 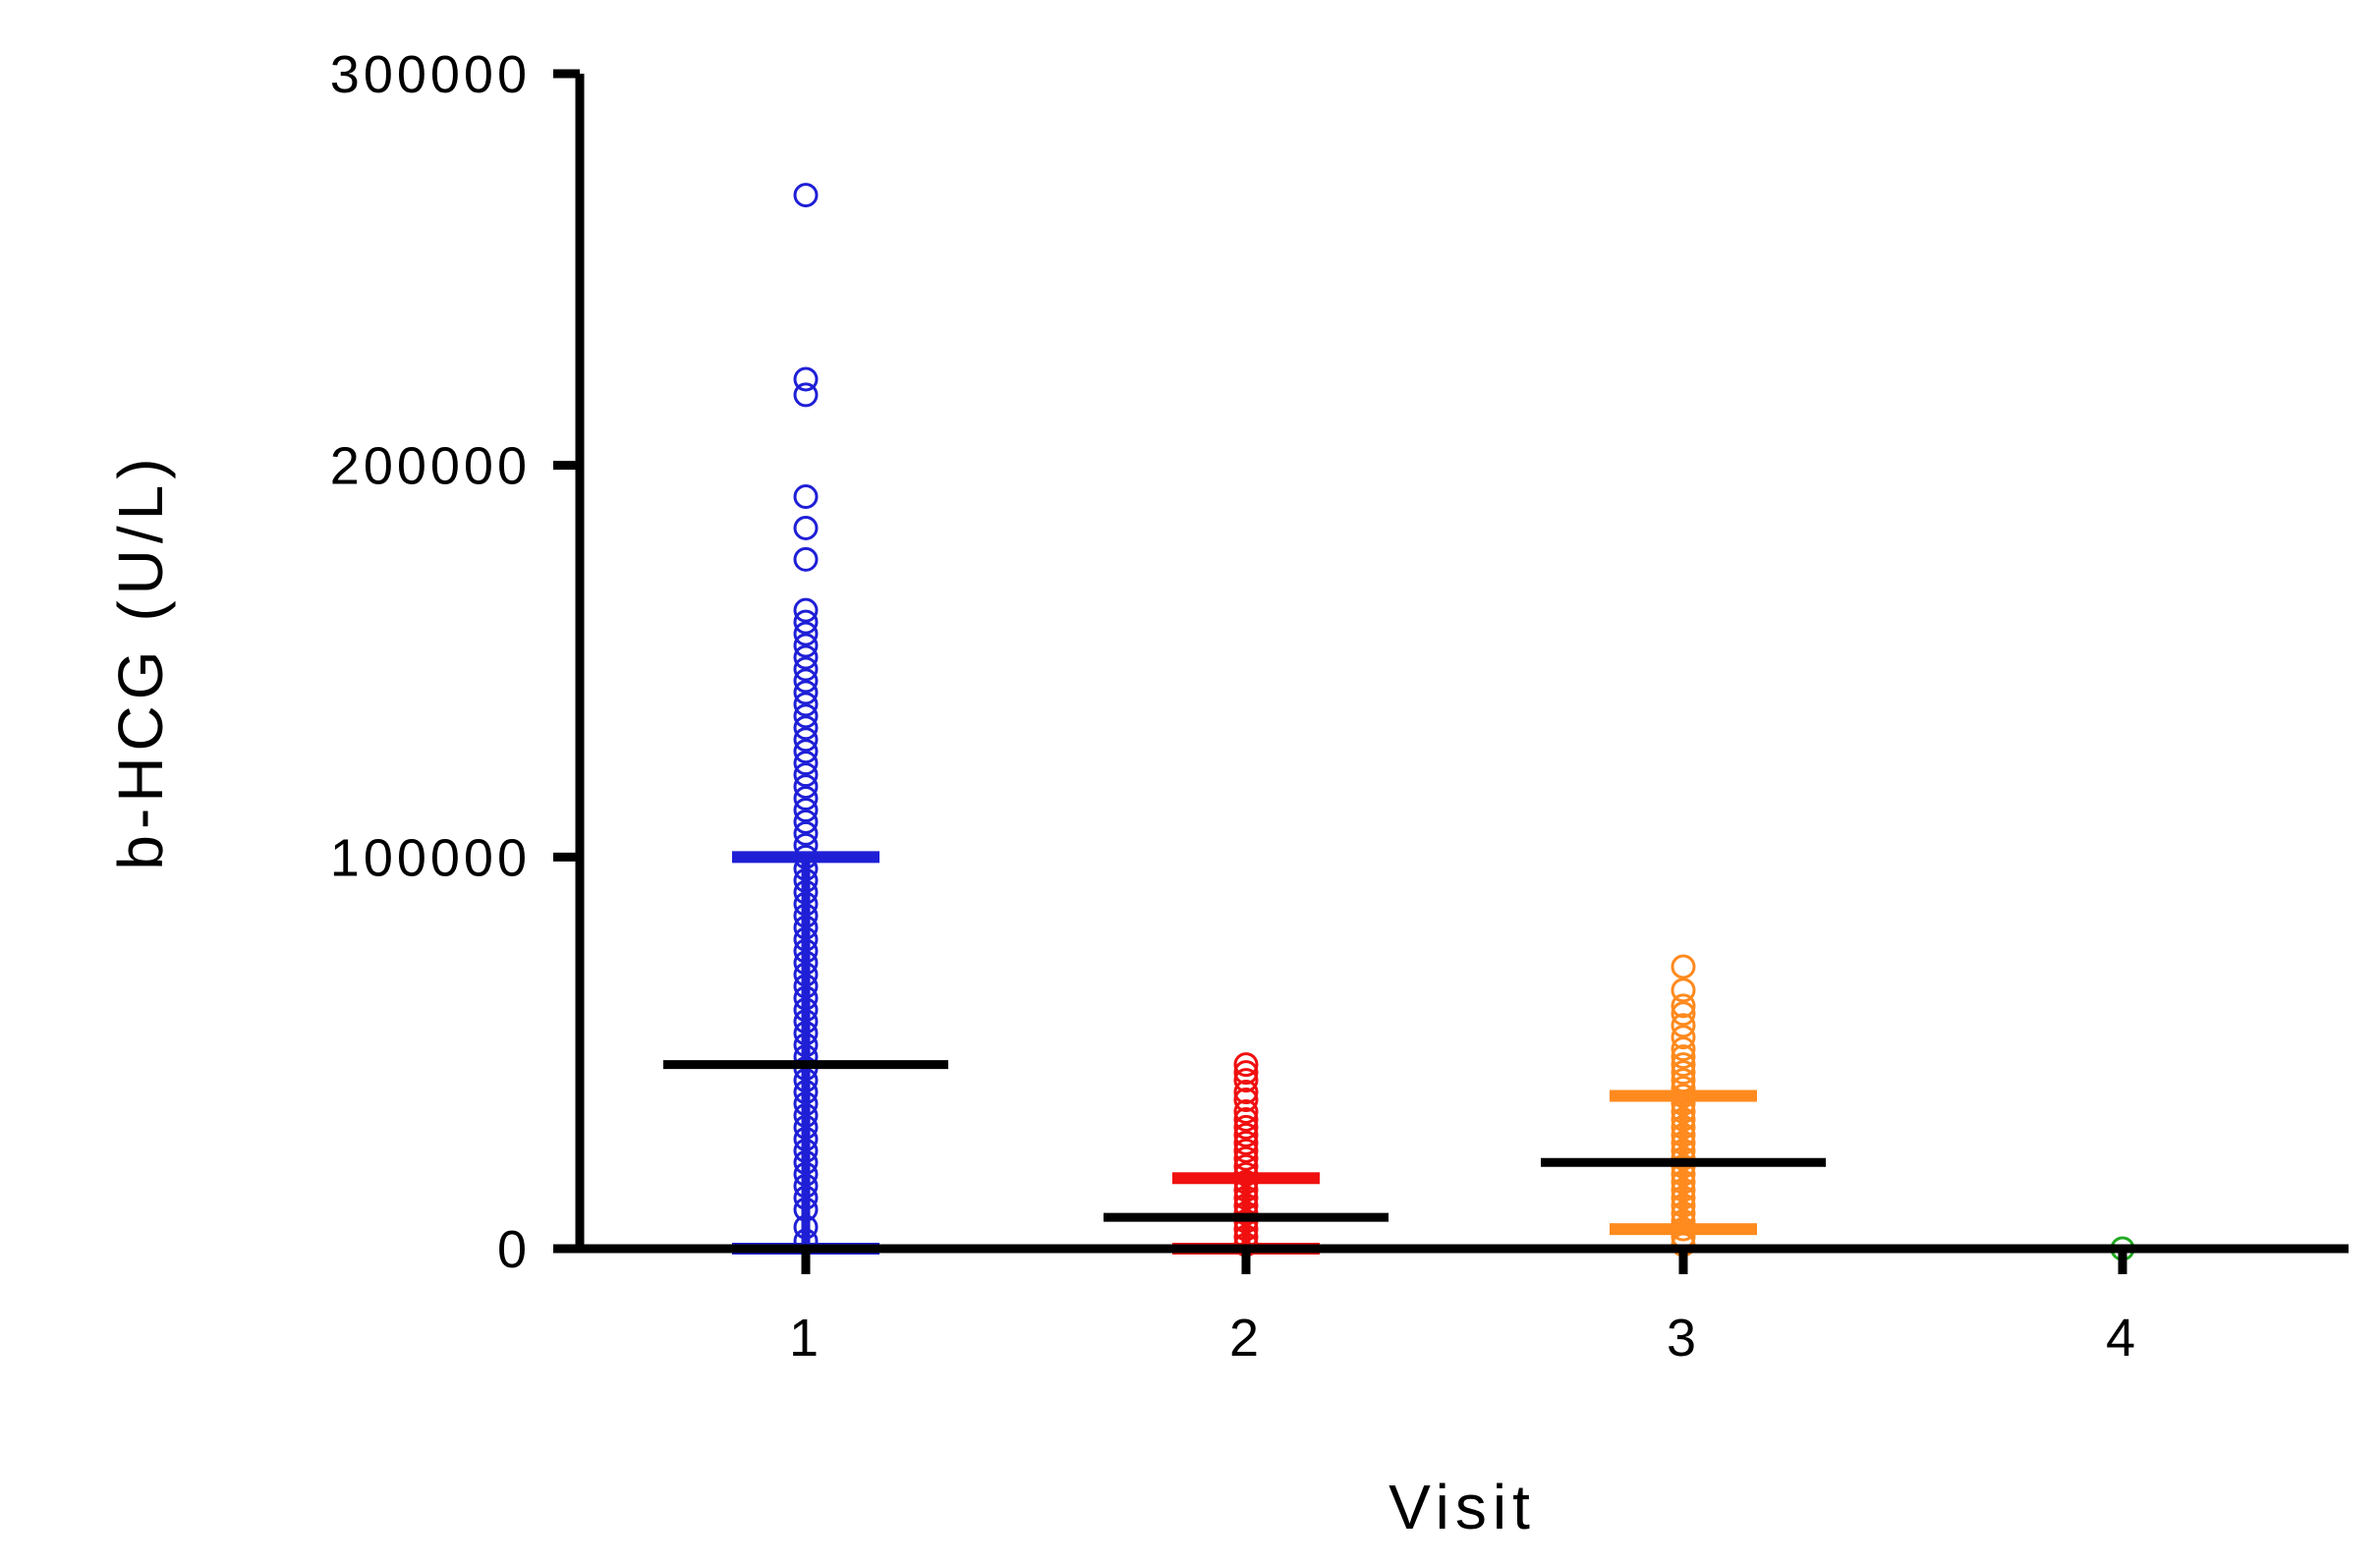 What do you see at coordinates (140, 660) in the screenshot?
I see `y-axis-title: b-HCG (U/L)` at bounding box center [140, 660].